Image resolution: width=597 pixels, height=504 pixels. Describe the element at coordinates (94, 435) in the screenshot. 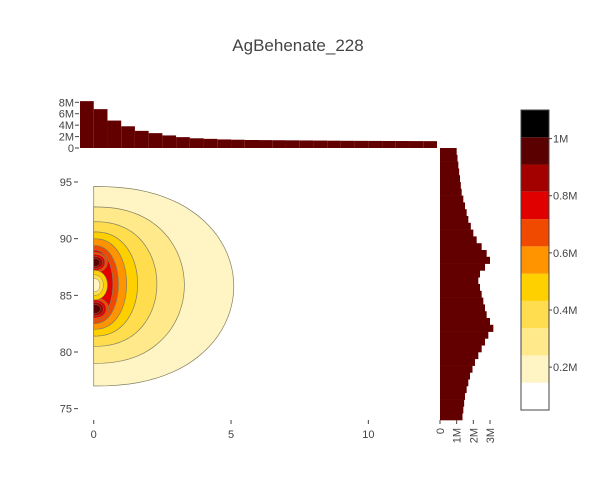

I see `x-tick-label: 0` at that location.